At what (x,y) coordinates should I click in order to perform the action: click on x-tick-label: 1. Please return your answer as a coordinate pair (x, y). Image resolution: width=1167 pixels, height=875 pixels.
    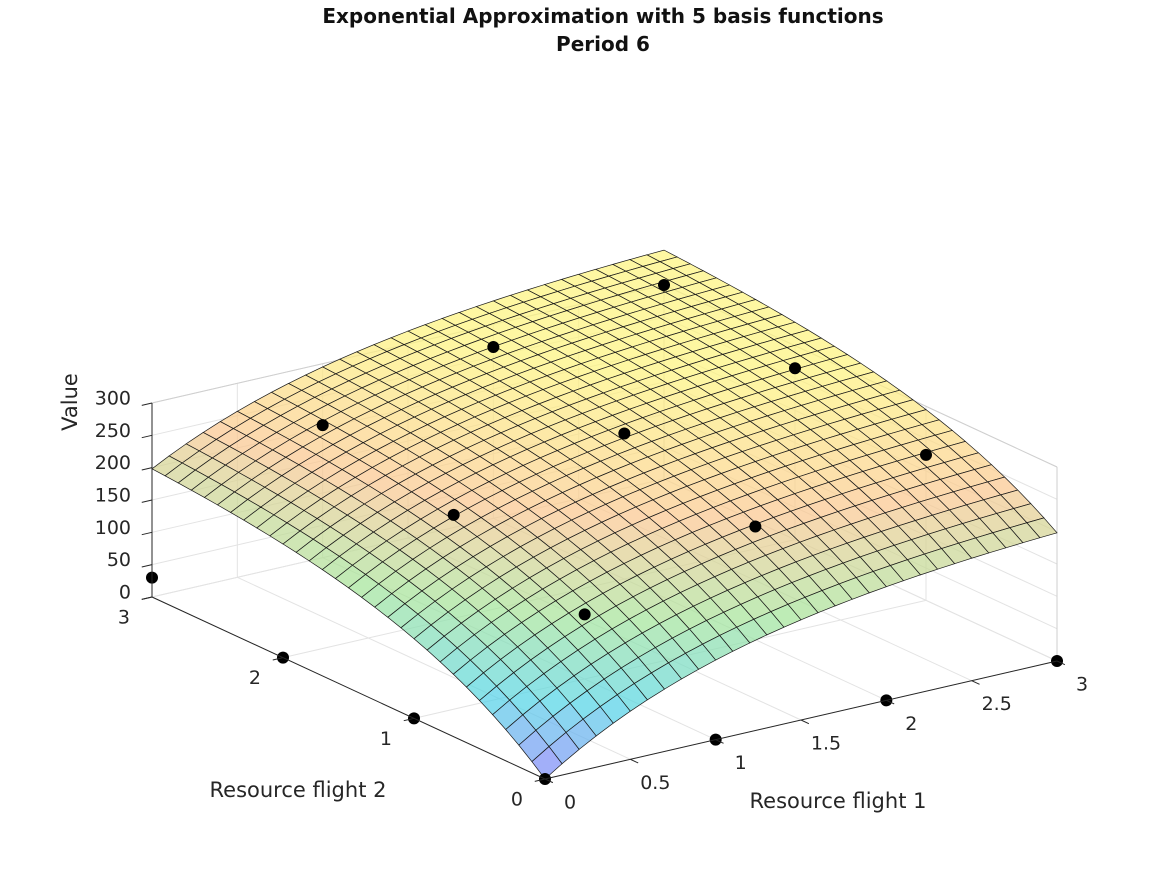
    Looking at the image, I should click on (741, 763).